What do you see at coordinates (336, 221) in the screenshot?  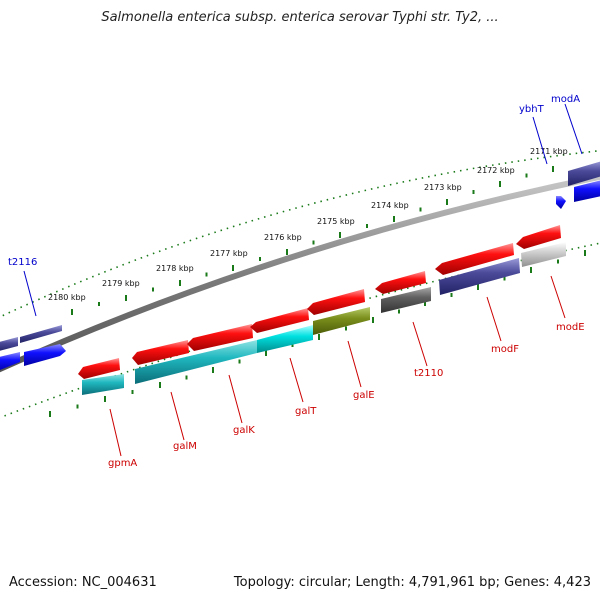 I see `scale-label: 2175 kbp` at bounding box center [336, 221].